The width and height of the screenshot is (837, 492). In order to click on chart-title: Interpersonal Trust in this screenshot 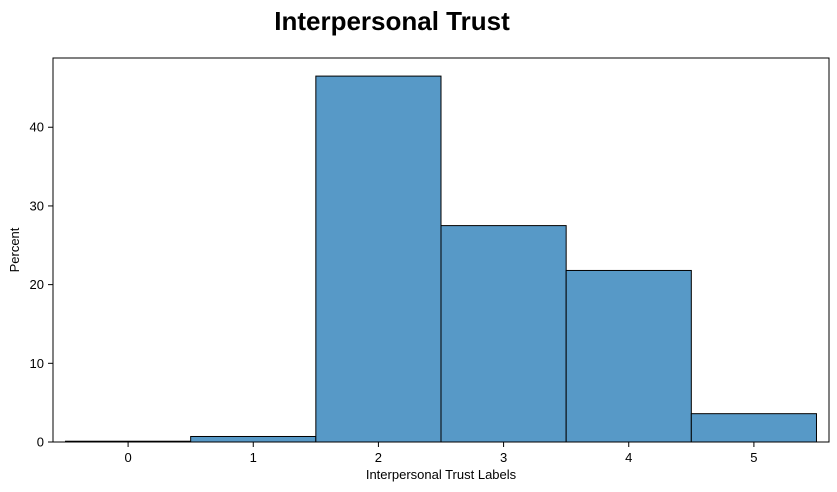, I will do `click(392, 21)`.